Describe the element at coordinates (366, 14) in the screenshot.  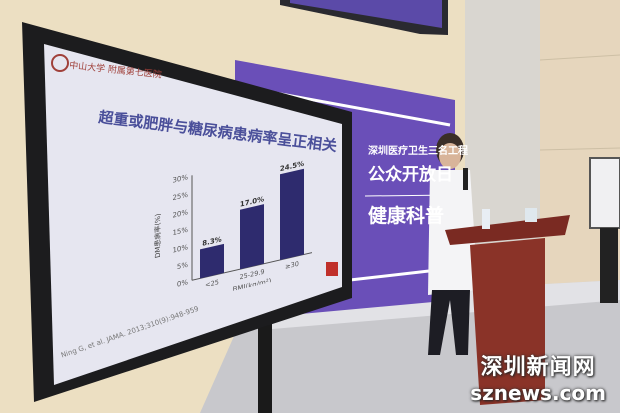
I see `overhead-screen-display` at that location.